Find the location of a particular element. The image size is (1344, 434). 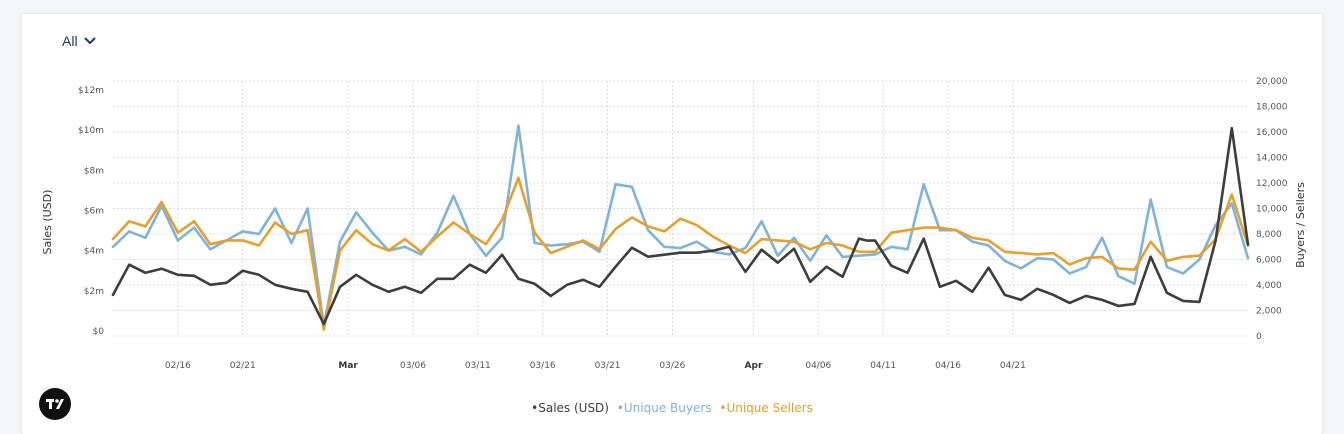

y-right-tick-label: 4,000 is located at coordinates (1269, 286).